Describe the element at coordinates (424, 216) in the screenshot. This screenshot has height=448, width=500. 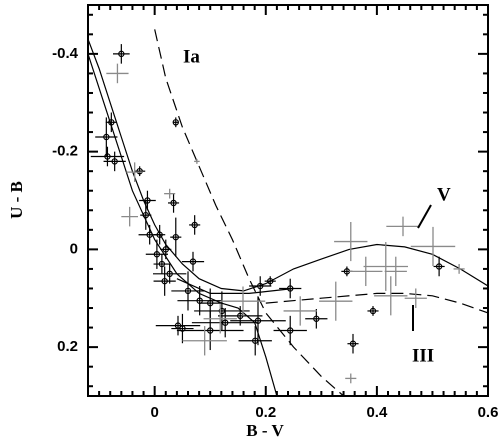
I see `v-marker` at that location.